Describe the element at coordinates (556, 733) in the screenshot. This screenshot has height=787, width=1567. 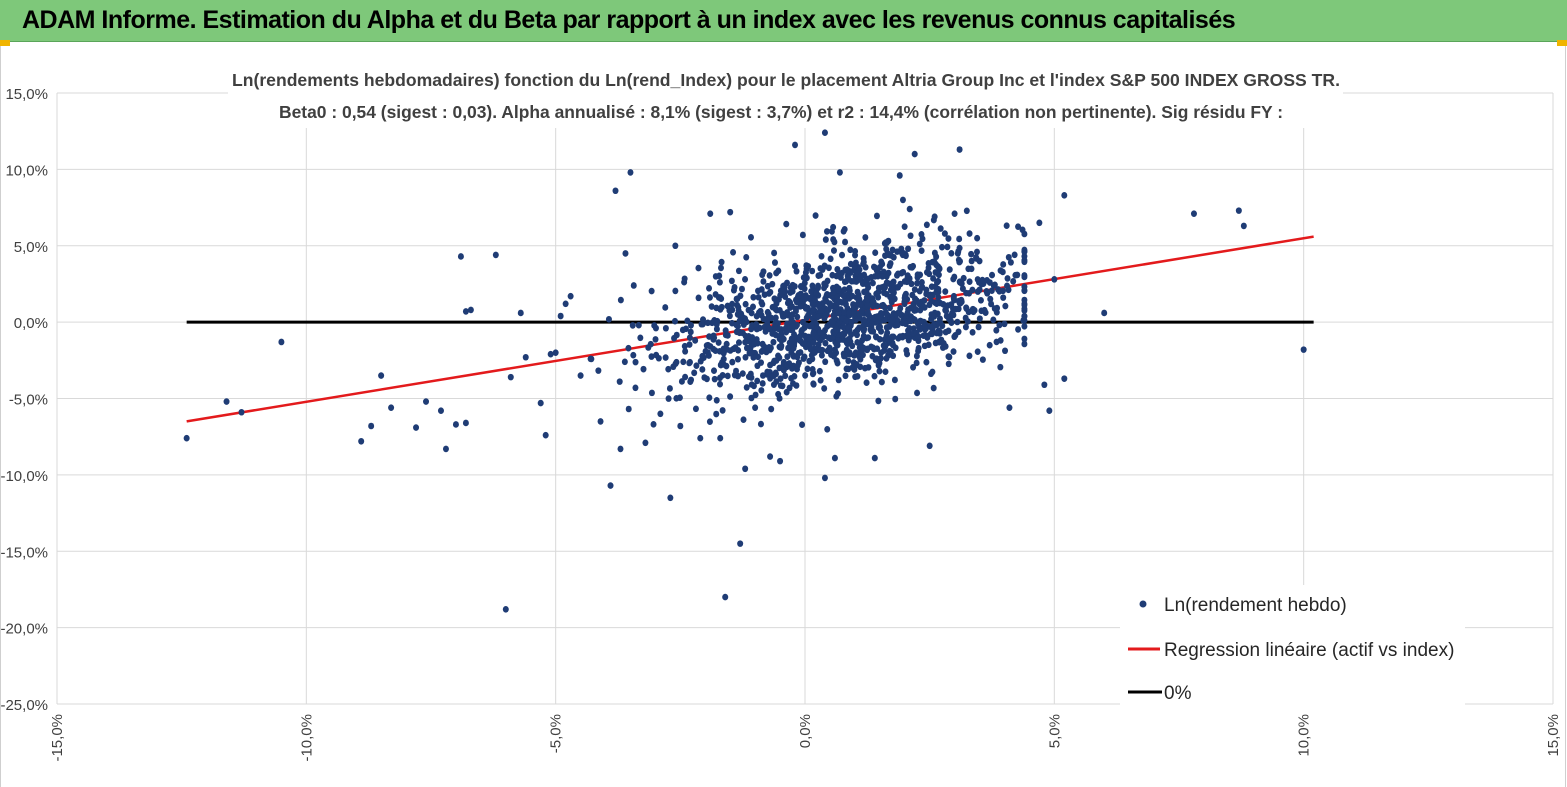
I see `x-tick-label: -5,0%` at that location.